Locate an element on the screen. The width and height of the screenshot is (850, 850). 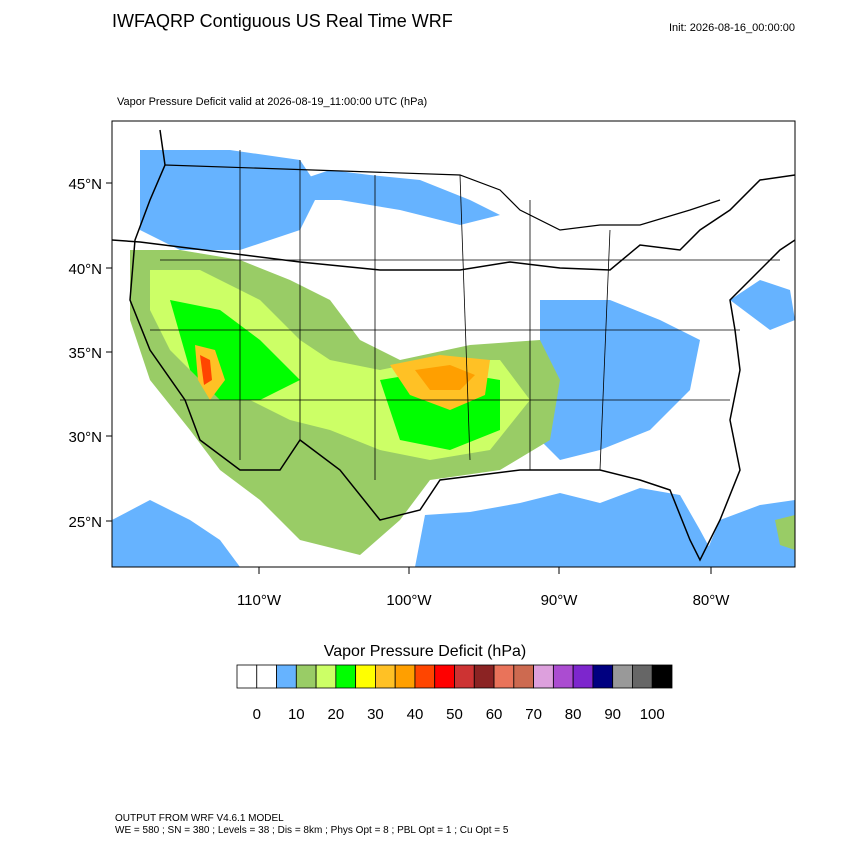
colorbar-label: 90 is located at coordinates (612, 714).